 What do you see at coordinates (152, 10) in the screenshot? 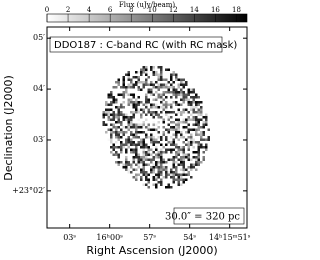
I see `colorbar-tick-label: 10` at bounding box center [152, 10].